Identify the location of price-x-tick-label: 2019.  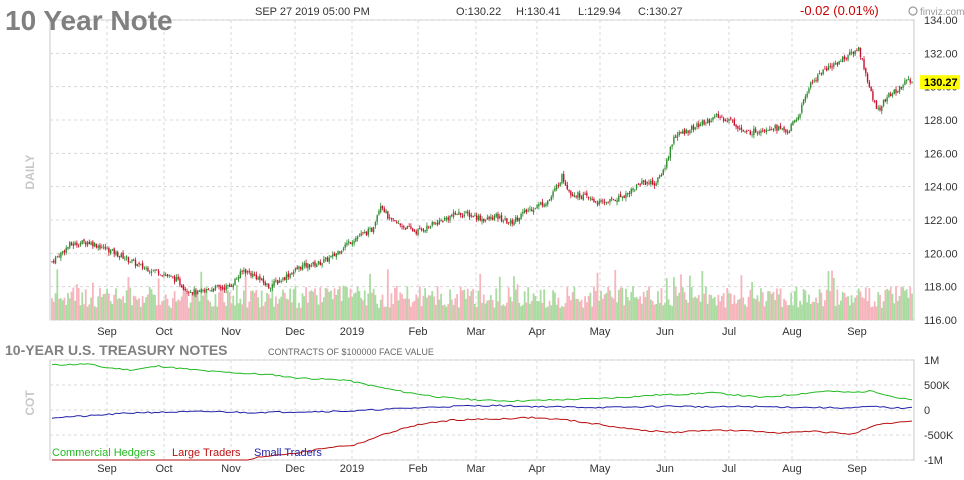
(352, 332).